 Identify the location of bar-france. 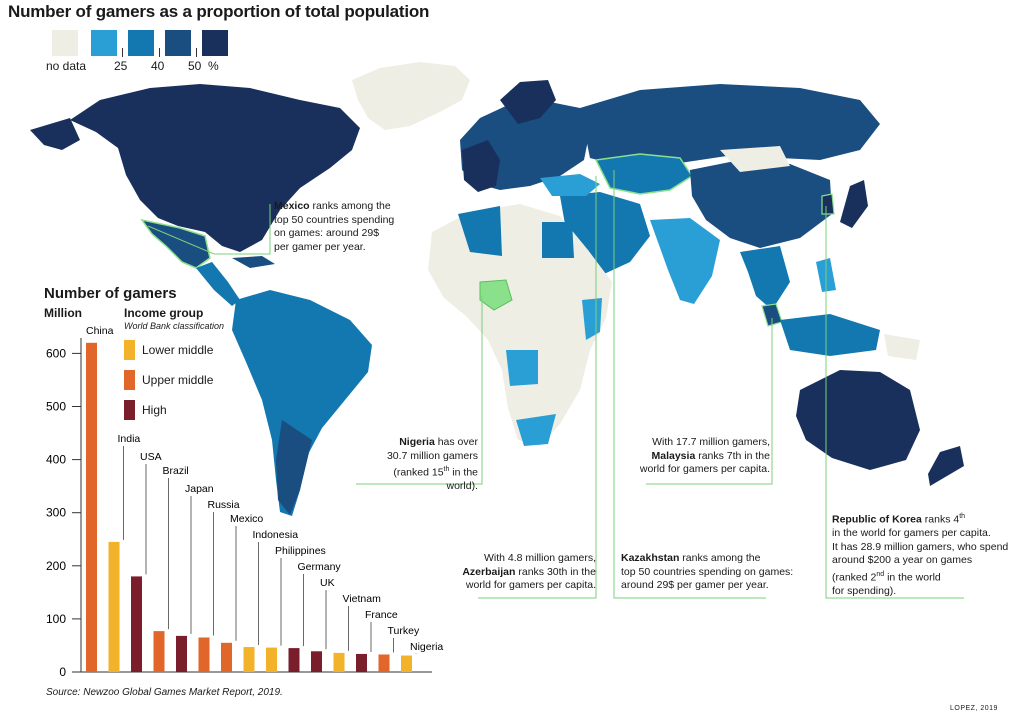
(361, 662).